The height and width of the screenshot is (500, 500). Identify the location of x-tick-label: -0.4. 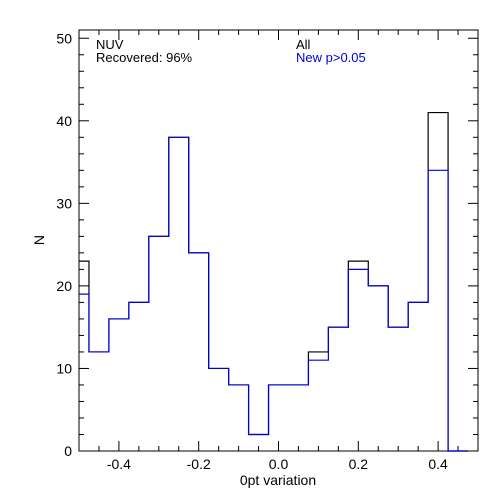
(119, 464).